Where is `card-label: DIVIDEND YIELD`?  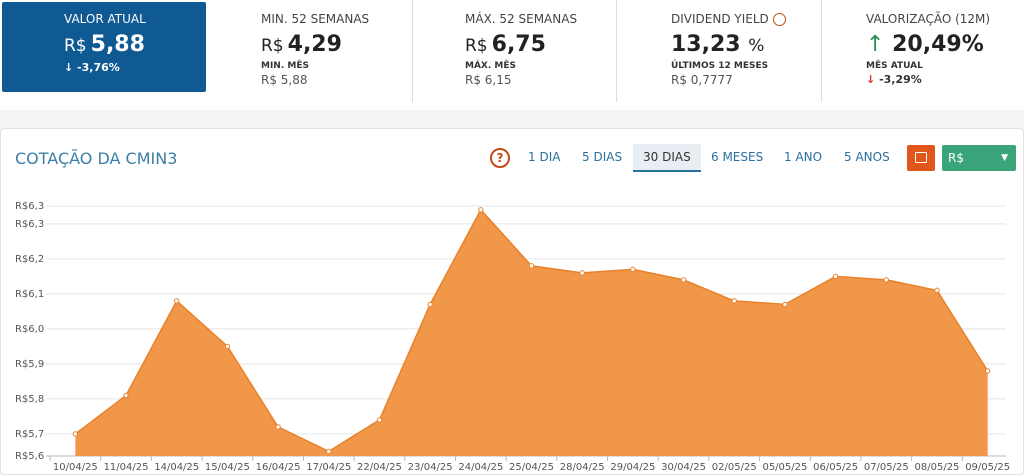 card-label: DIVIDEND YIELD is located at coordinates (728, 19).